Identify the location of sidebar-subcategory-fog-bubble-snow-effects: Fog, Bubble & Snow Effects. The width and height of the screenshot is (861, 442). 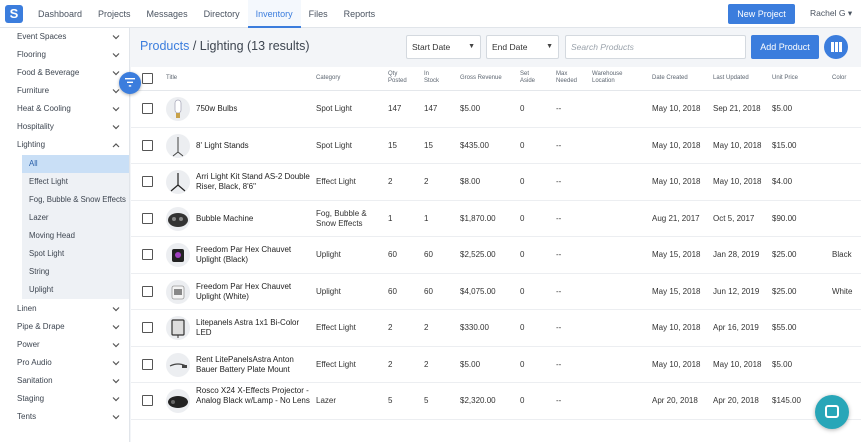
(75, 200).